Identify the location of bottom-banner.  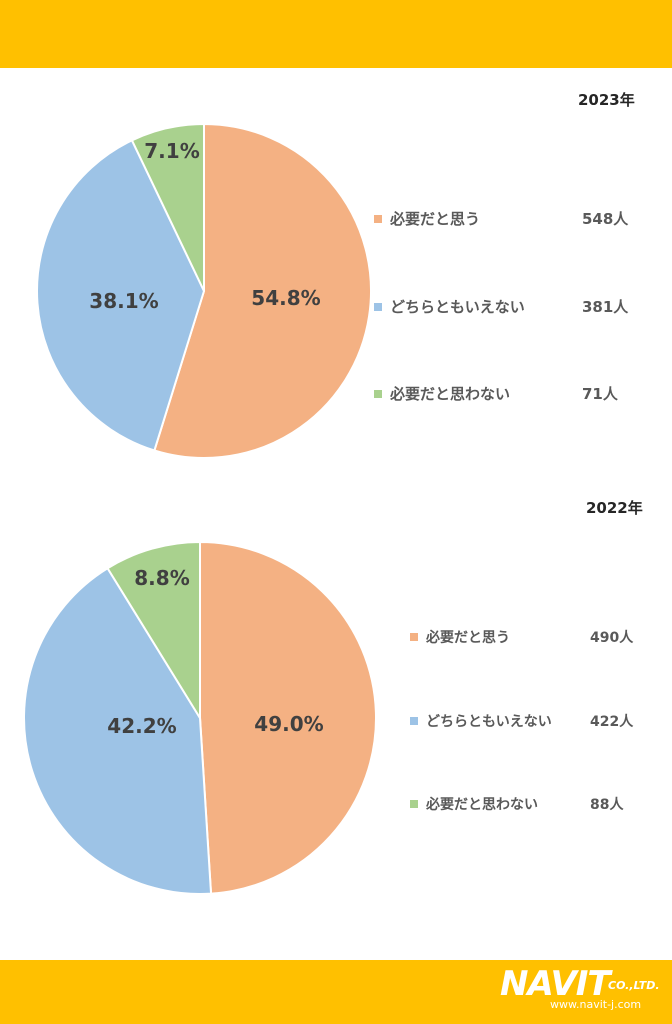
(336, 992).